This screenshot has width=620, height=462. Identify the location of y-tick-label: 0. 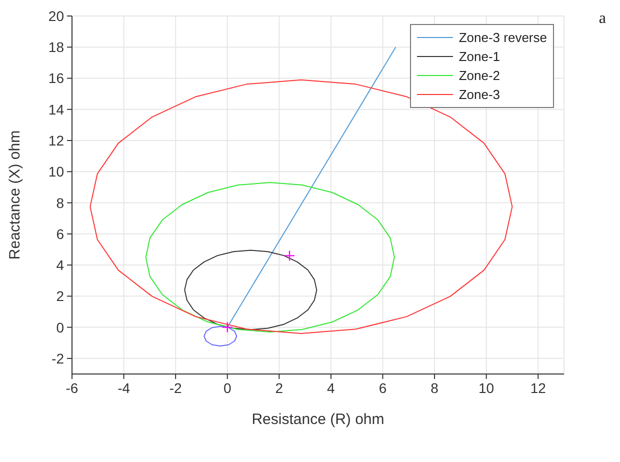
(60, 327).